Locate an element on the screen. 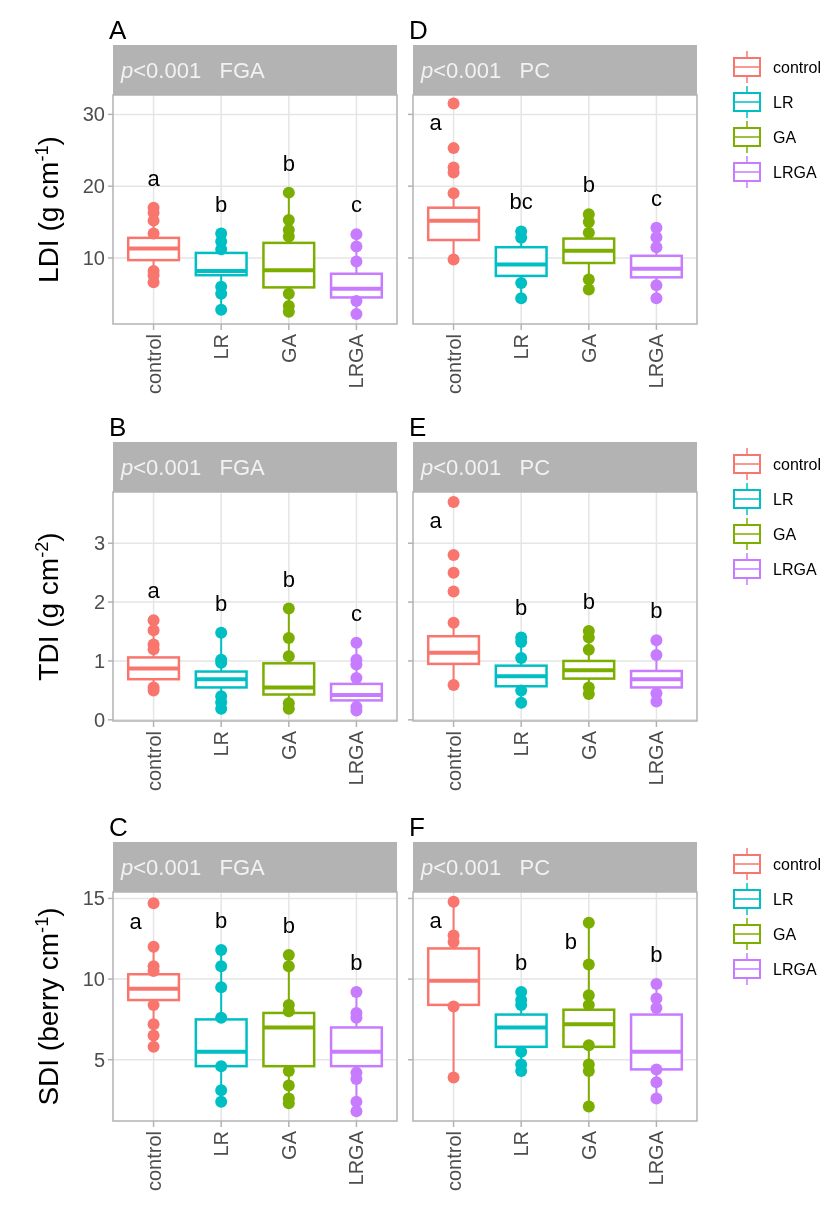  y-tick-label: 5 is located at coordinates (99, 1059).